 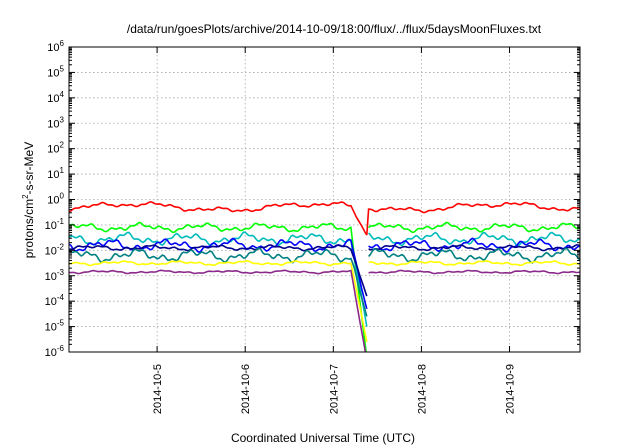 What do you see at coordinates (158, 389) in the screenshot?
I see `x-tick-label: 2014-10-5` at bounding box center [158, 389].